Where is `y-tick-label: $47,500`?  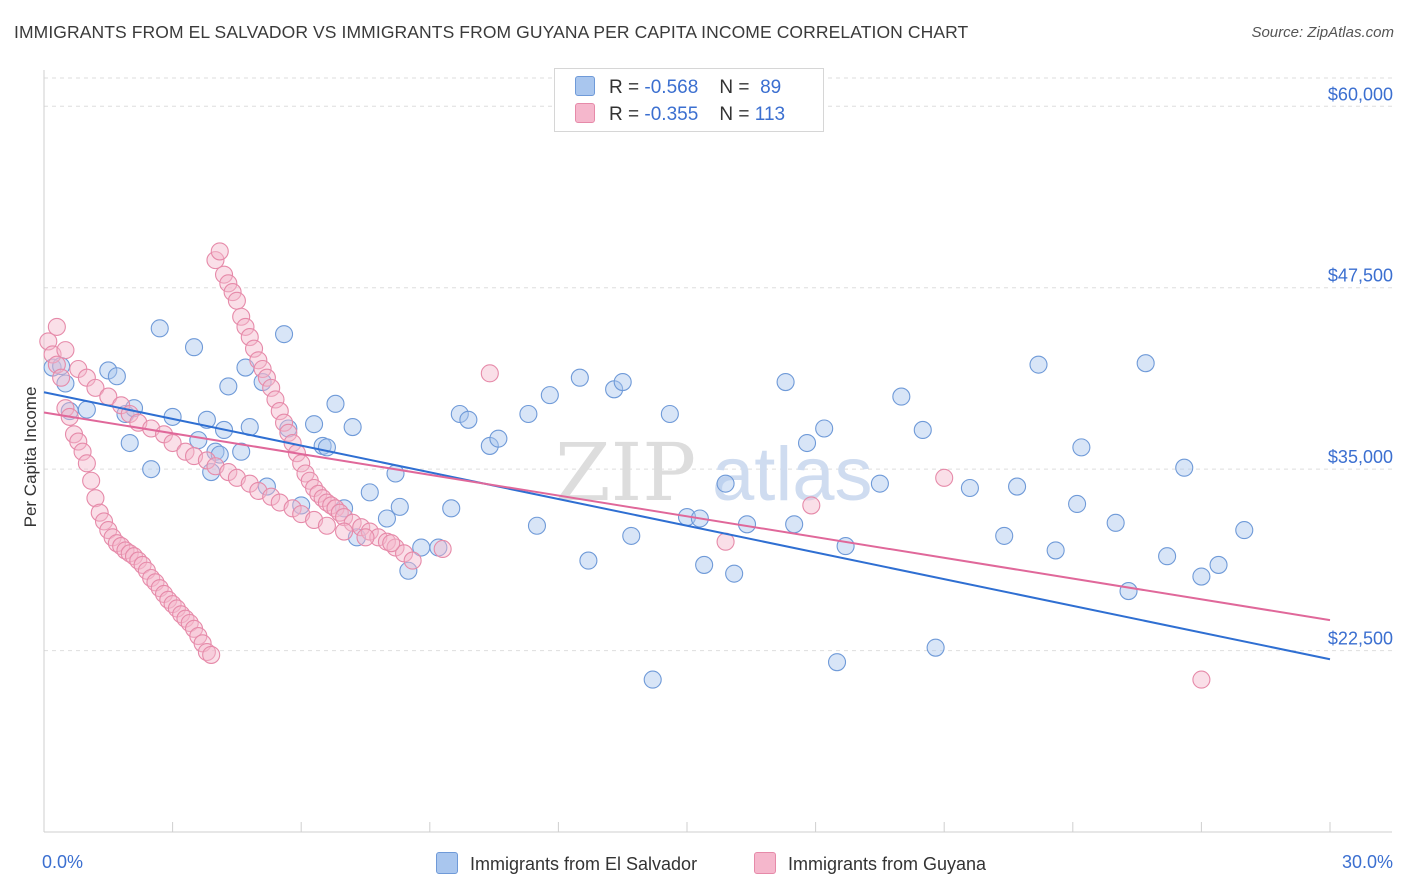 y-tick-label: $47,500 is located at coordinates (1360, 276).